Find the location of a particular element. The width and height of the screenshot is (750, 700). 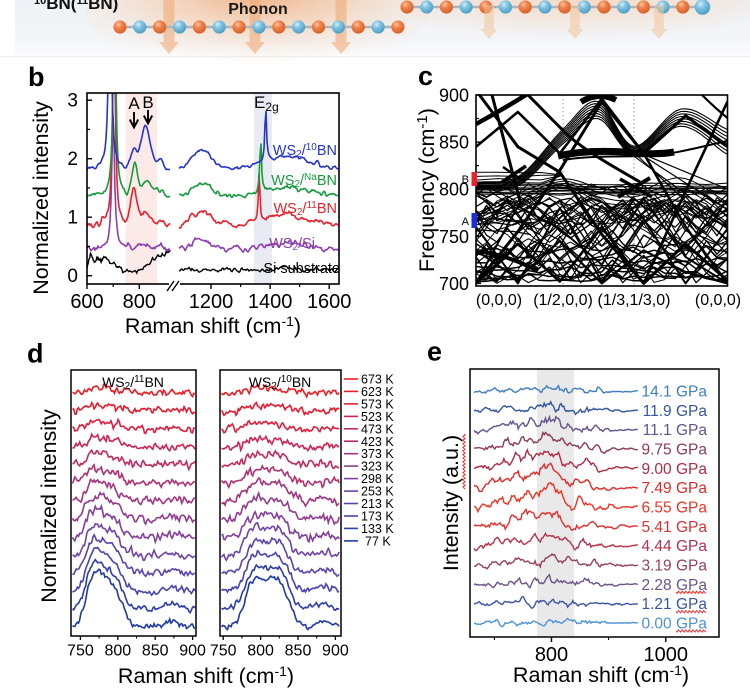

svg-text: 6.55 GPa is located at coordinates (675, 508).